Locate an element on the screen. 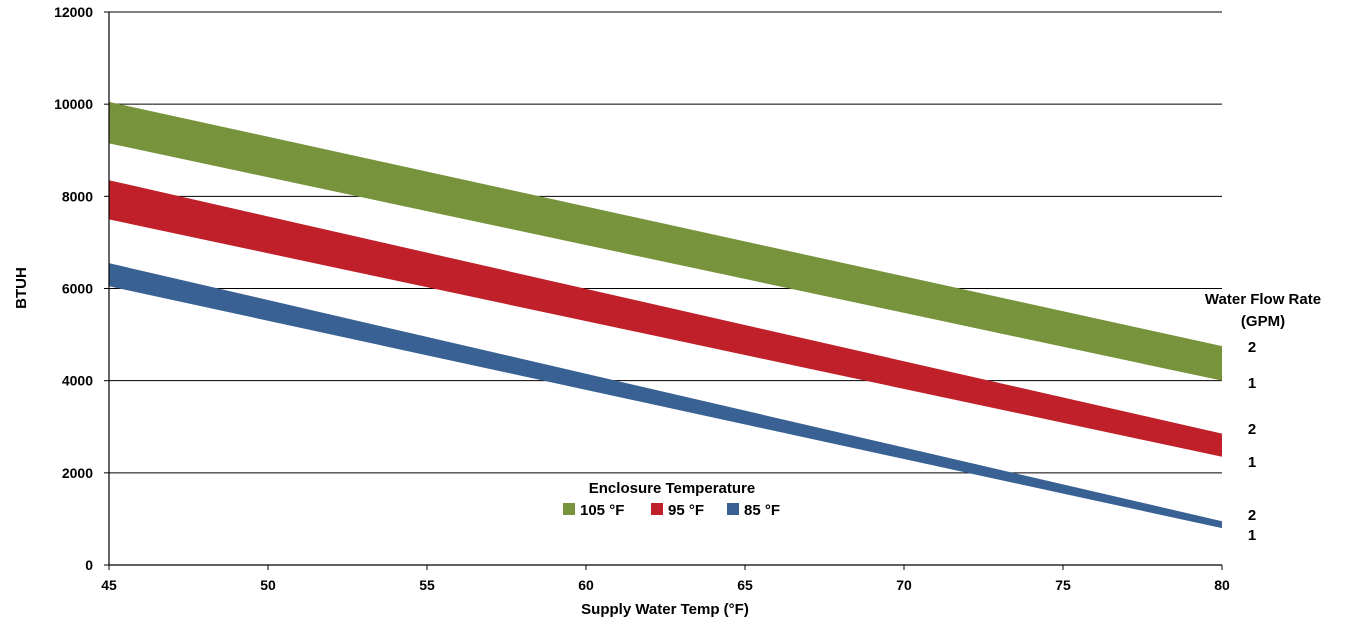 Image resolution: width=1345 pixels, height=627 pixels. flow-rate-title-line1: Water Flow Rate is located at coordinates (1263, 299).